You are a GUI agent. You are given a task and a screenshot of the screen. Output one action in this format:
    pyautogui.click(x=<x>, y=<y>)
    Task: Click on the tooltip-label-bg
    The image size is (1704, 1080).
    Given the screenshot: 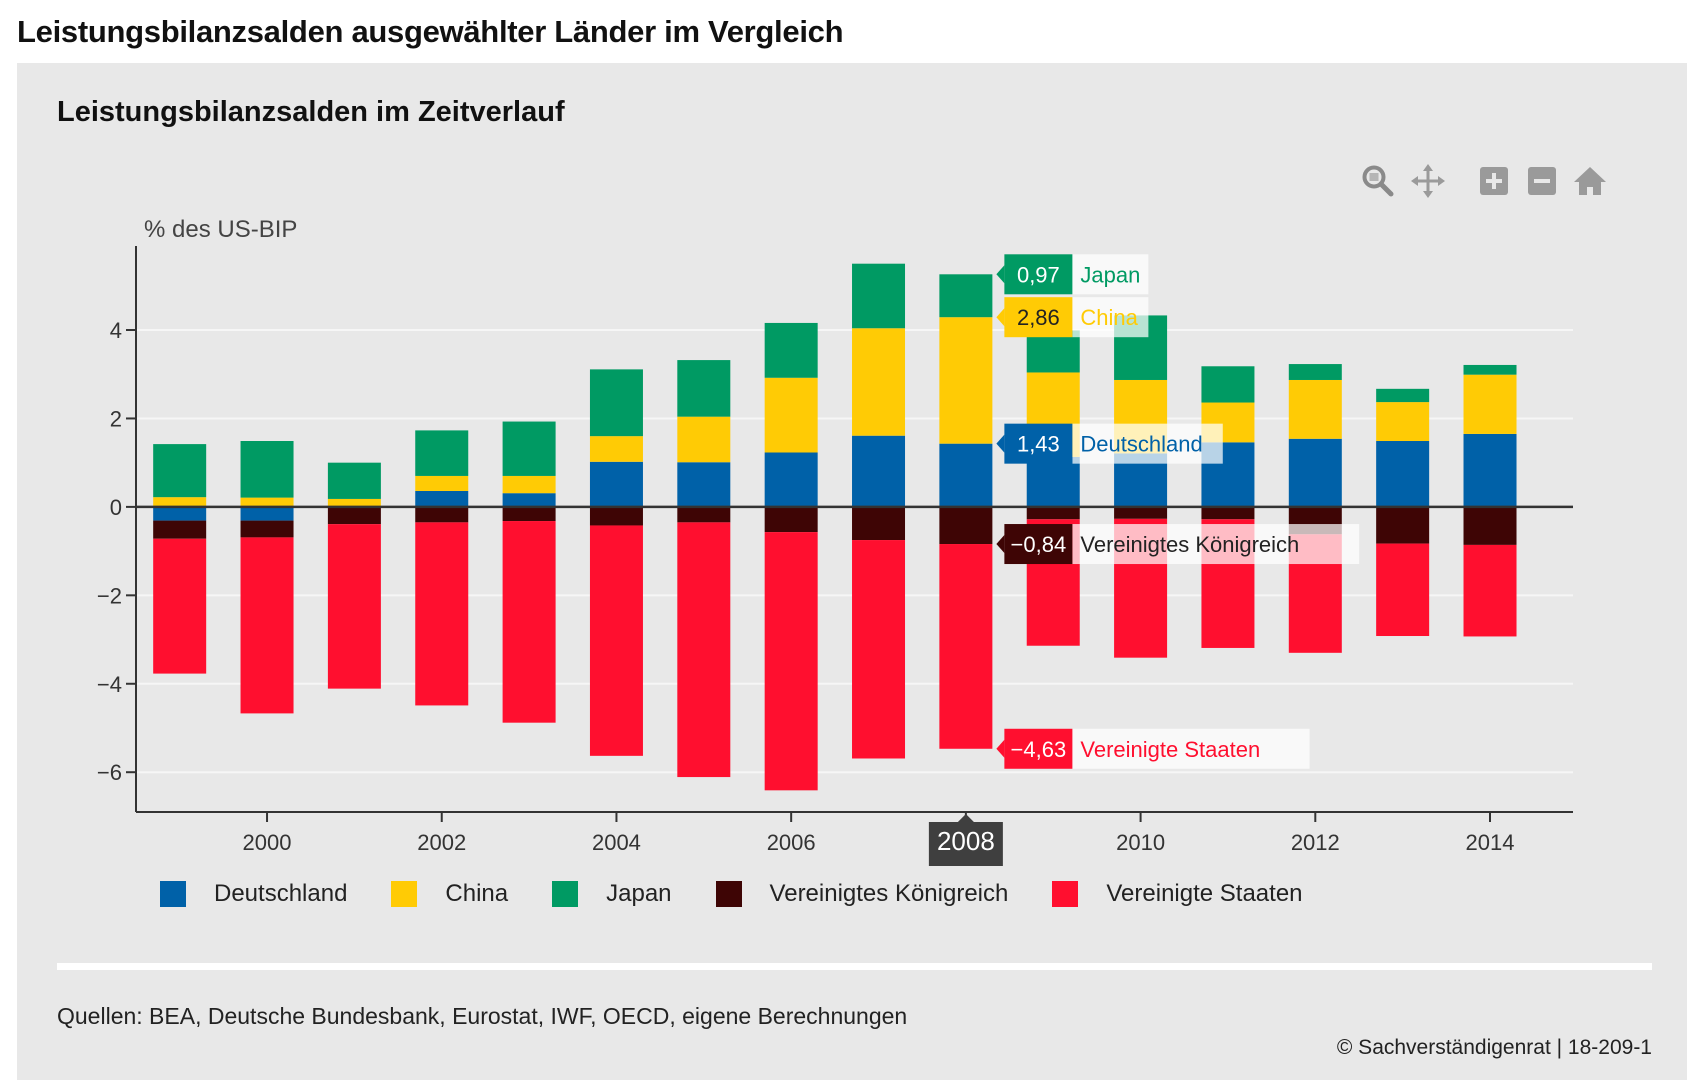 What is the action you would take?
    pyautogui.click(x=1191, y=748)
    